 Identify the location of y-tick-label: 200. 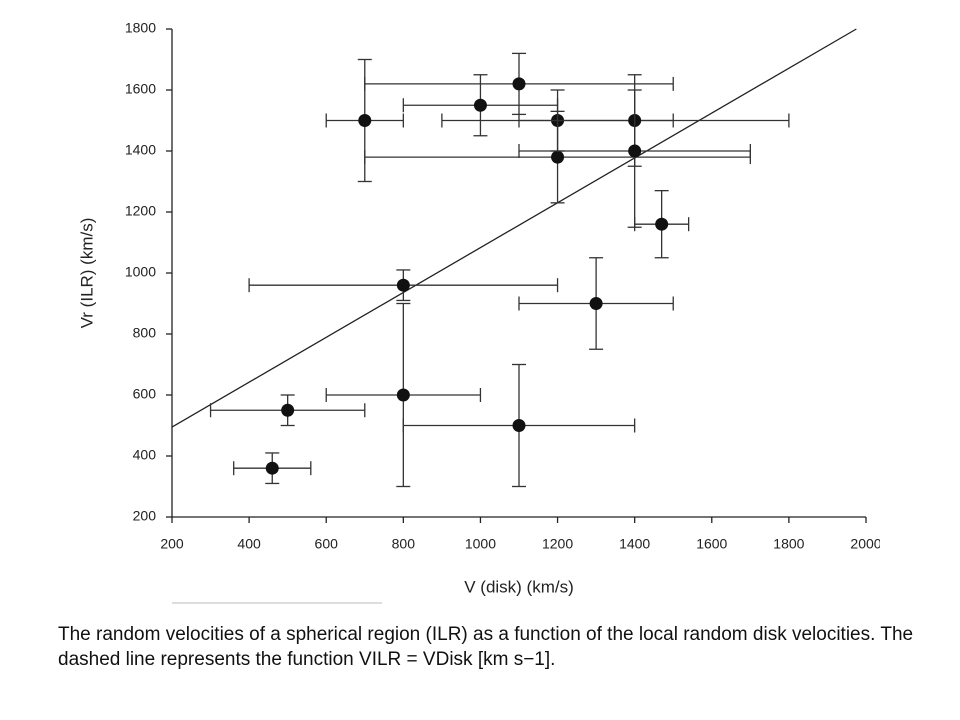
(145, 516).